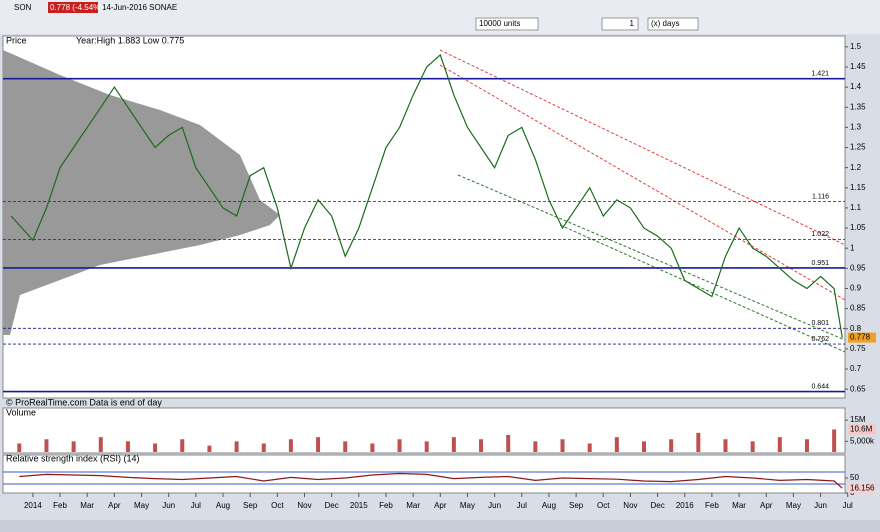 Image resolution: width=880 pixels, height=532 pixels. I want to click on level-label: 1.421, so click(820, 74).